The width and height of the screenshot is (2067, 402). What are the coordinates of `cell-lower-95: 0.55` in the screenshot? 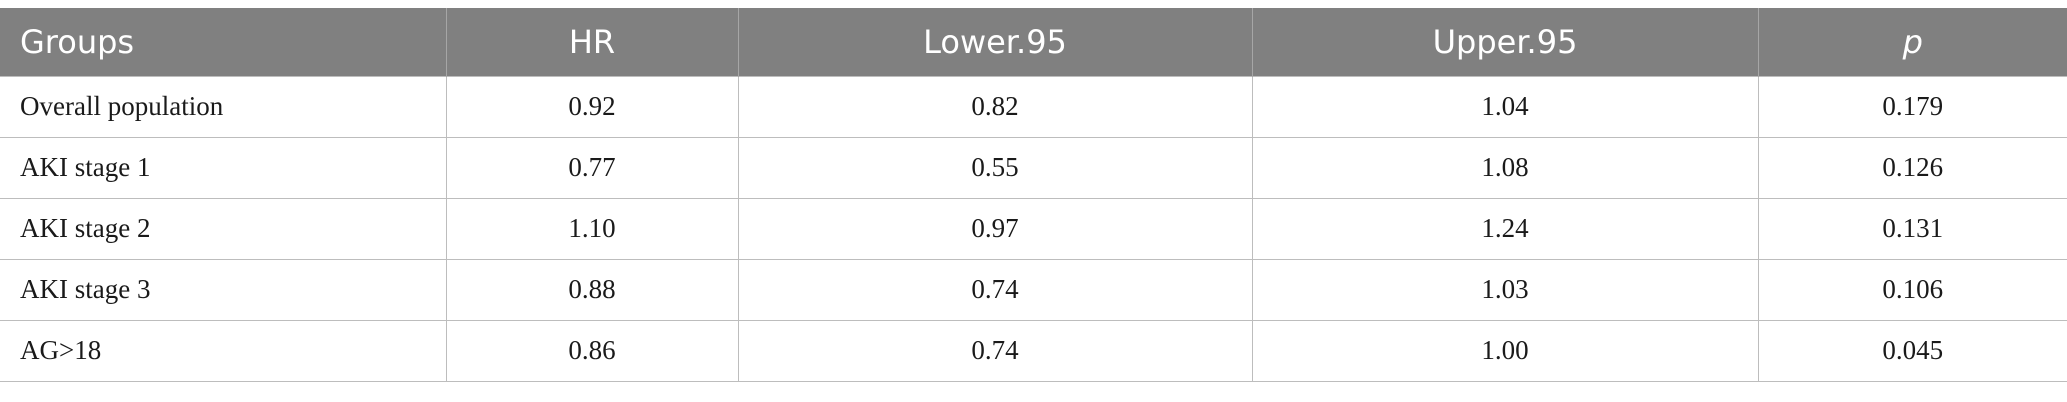 It's located at (995, 167).